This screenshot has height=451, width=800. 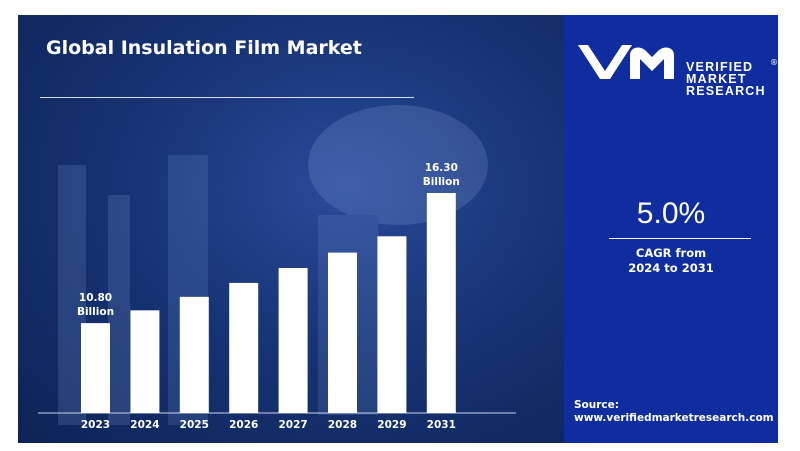 What do you see at coordinates (671, 253) in the screenshot?
I see `cagr-label-line-1: CAGR from` at bounding box center [671, 253].